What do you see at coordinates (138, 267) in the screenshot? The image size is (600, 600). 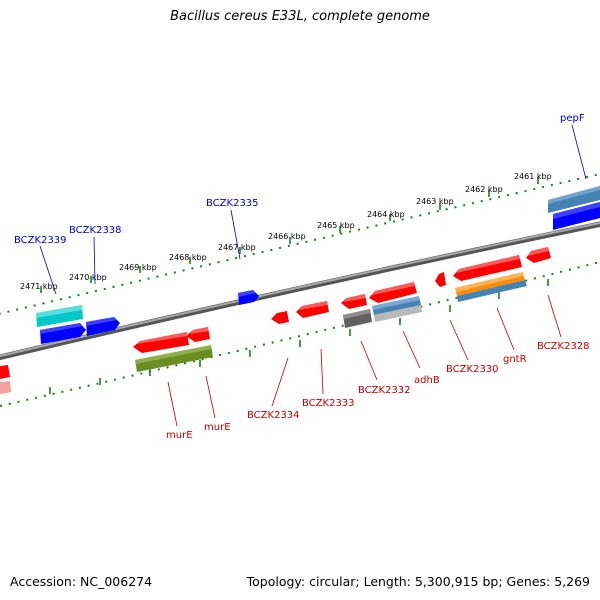 I see `kbp-label: 2469 kbp` at bounding box center [138, 267].